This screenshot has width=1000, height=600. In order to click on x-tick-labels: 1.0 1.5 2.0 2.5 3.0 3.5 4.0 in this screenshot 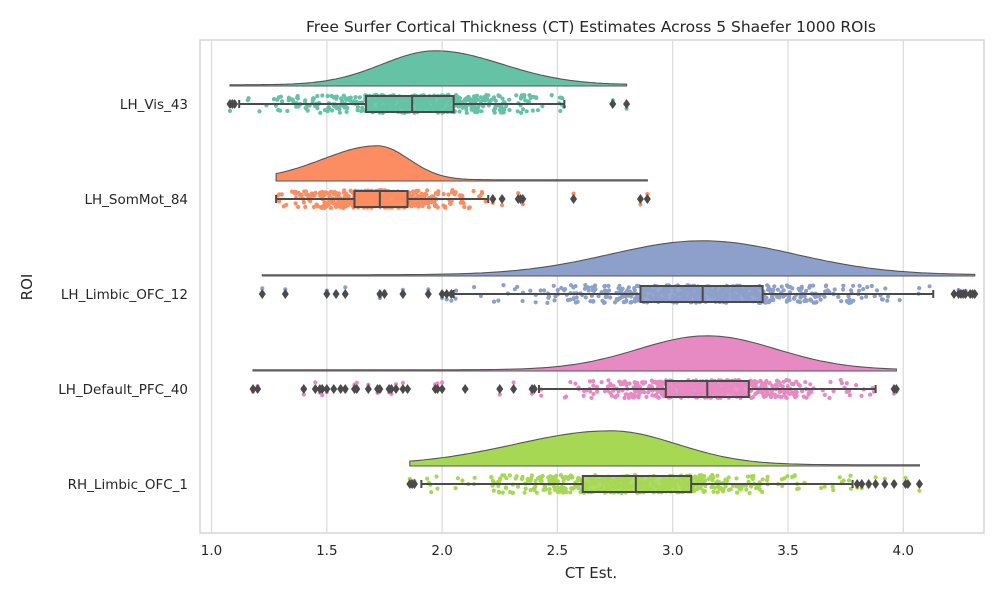, I will do `click(557, 551)`.